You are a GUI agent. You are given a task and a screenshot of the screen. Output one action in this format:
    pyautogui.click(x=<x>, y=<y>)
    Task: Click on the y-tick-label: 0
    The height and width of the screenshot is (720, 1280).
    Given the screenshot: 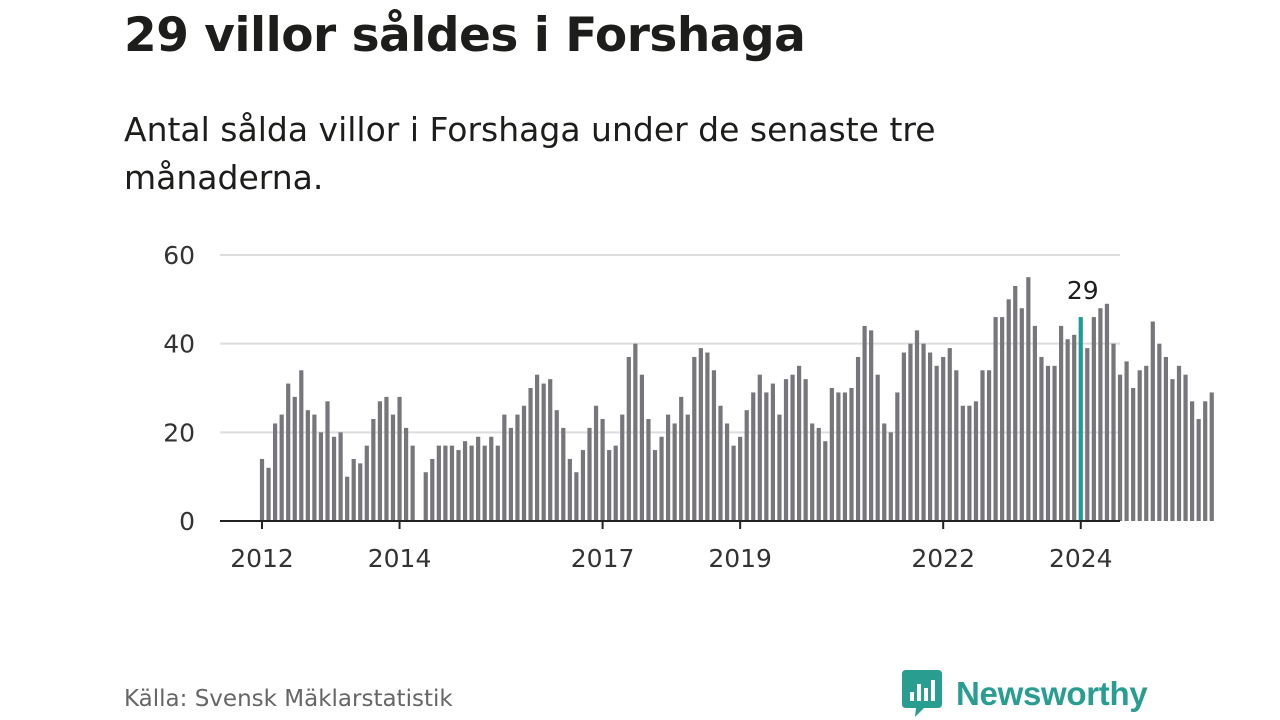 What is the action you would take?
    pyautogui.click(x=187, y=521)
    